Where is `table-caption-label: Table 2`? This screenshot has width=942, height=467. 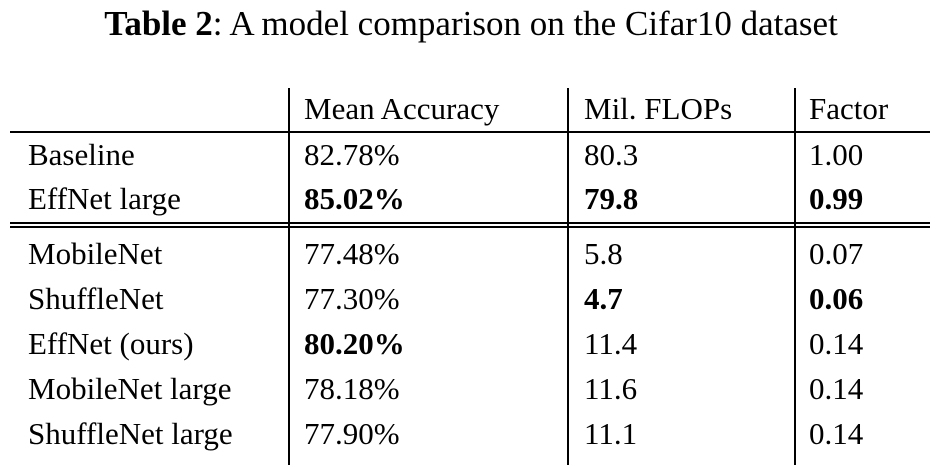
table-caption-label: Table 2 is located at coordinates (158, 23).